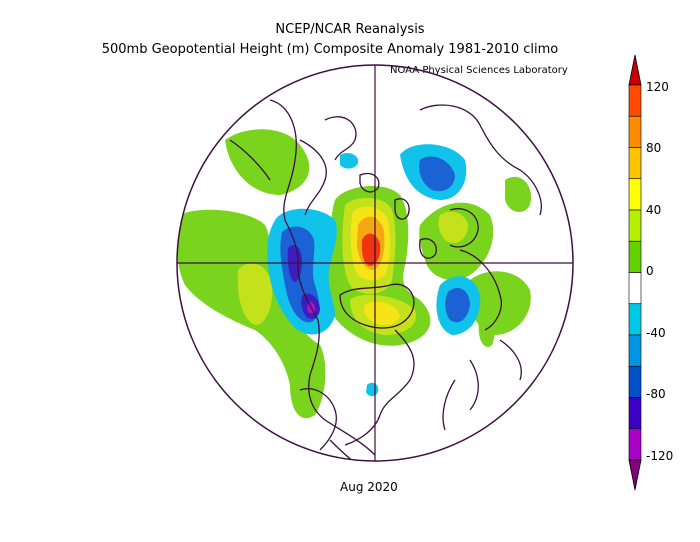 The width and height of the screenshot is (700, 542). What do you see at coordinates (656, 394) in the screenshot?
I see `colorbar-label: -80` at bounding box center [656, 394].